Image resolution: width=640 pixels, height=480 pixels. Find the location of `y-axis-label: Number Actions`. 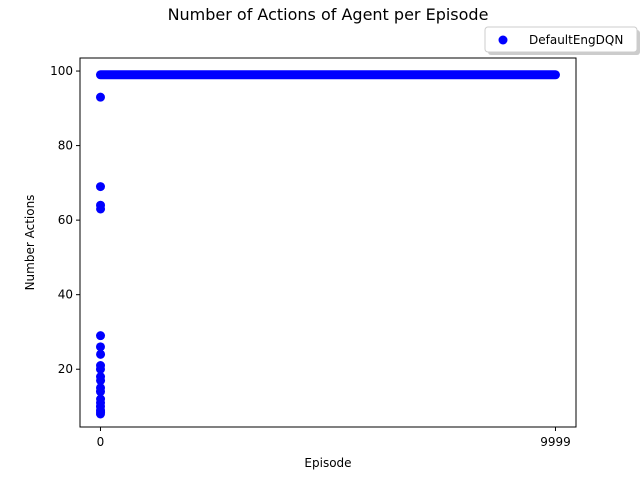

y-axis-label: Number Actions is located at coordinates (30, 243).